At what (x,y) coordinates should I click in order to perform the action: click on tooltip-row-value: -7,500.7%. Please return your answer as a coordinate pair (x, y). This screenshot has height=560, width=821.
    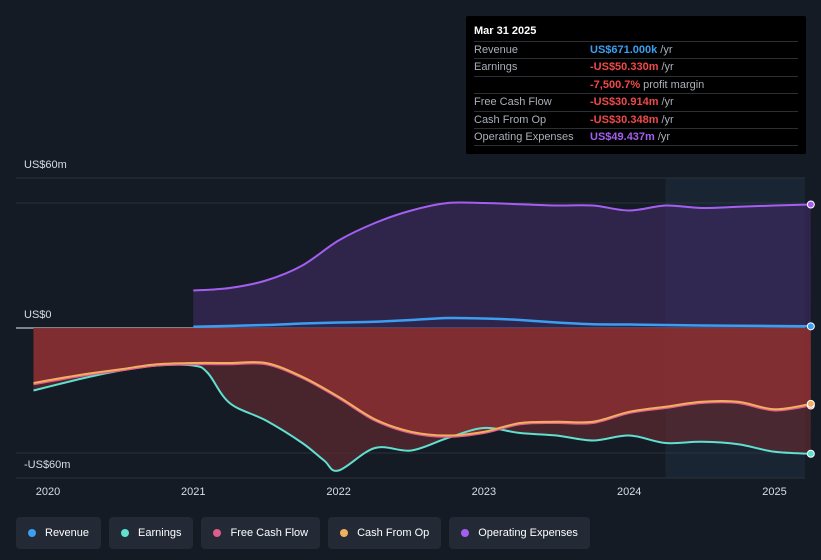
    Looking at the image, I should click on (615, 84).